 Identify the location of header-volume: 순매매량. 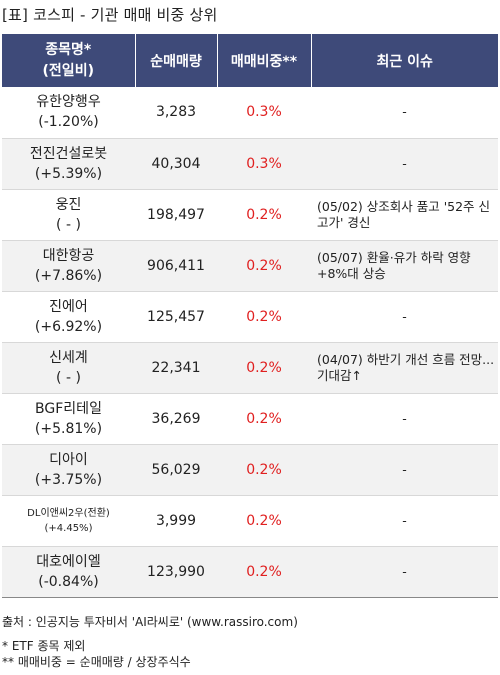
(176, 60).